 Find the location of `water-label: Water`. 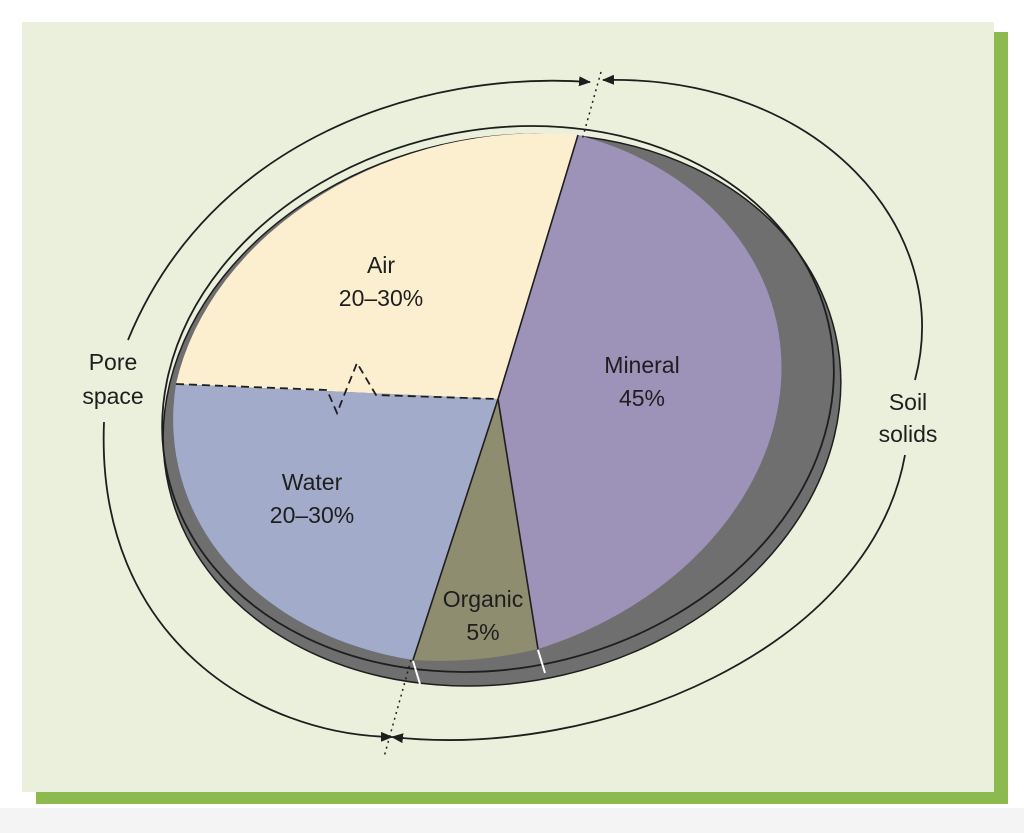

water-label: Water is located at coordinates (312, 482).